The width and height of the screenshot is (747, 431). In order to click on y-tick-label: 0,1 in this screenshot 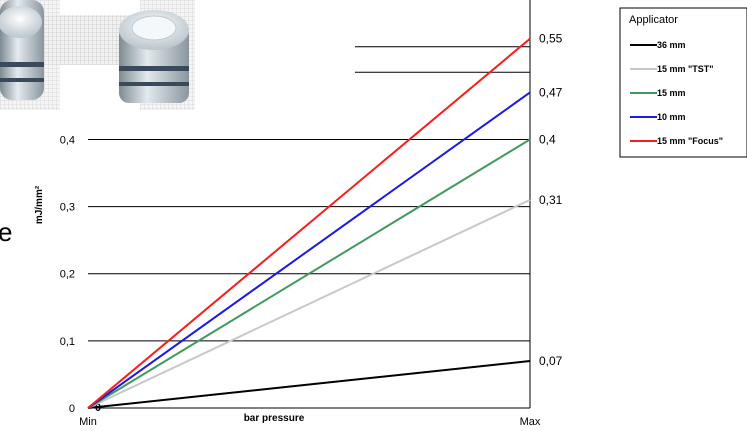, I will do `click(67, 342)`.